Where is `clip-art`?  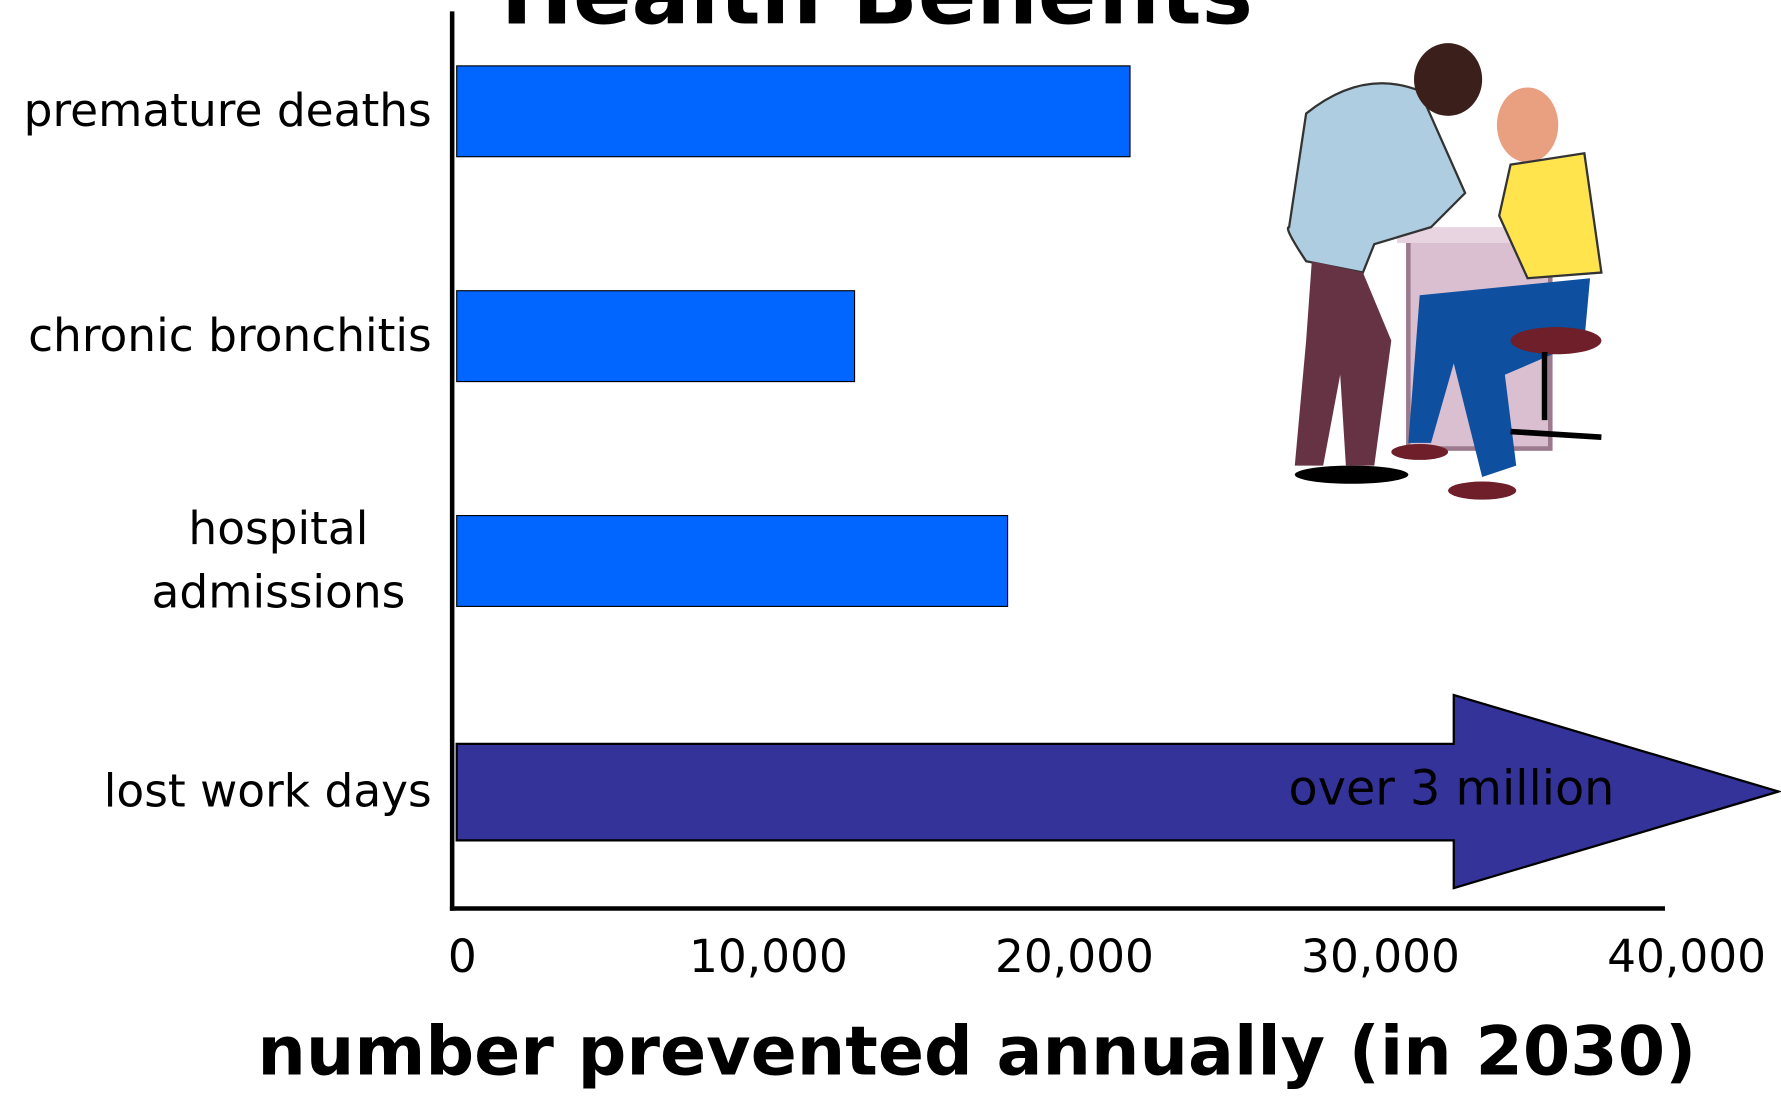 clip-art is located at coordinates (1444, 271).